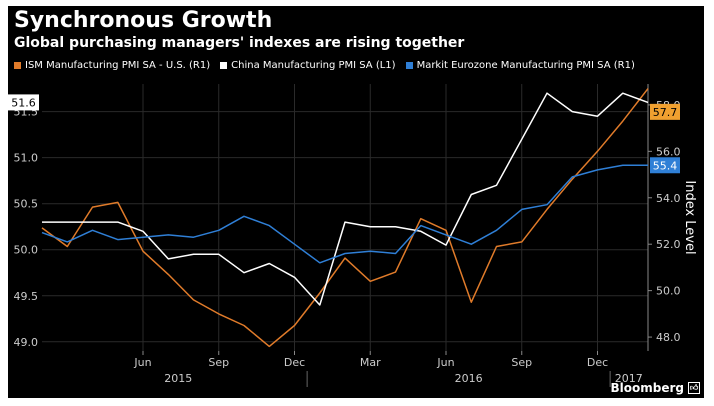 The image size is (714, 406). I want to click on legend-swatch-euro, so click(409, 65).